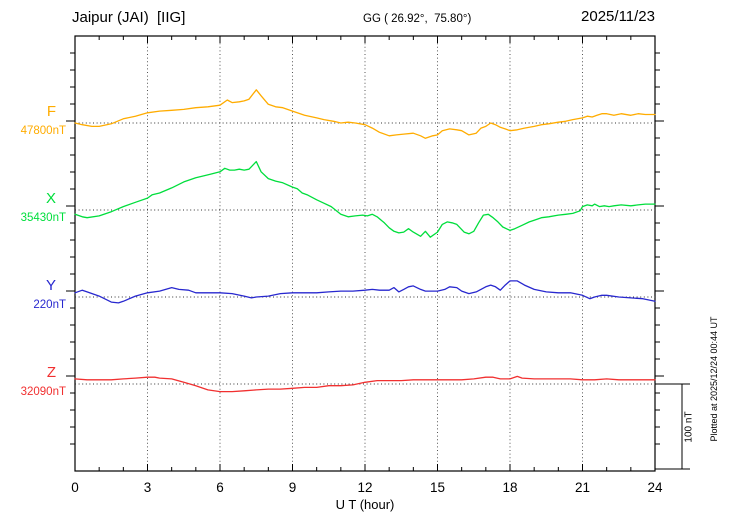  What do you see at coordinates (220, 487) in the screenshot?
I see `x-tick-label: 6` at bounding box center [220, 487].